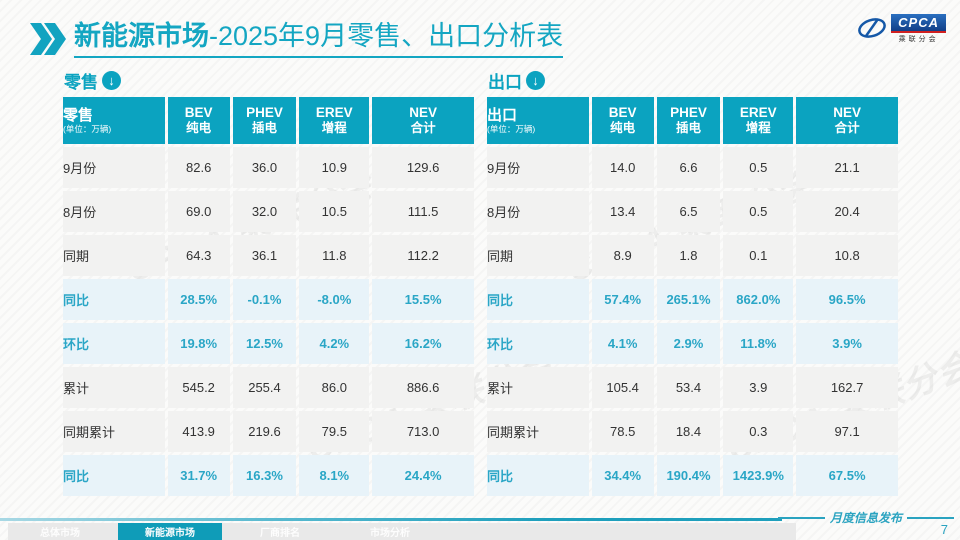 Image resolution: width=960 pixels, height=540 pixels. I want to click on value-cell: 79.5, so click(334, 431).